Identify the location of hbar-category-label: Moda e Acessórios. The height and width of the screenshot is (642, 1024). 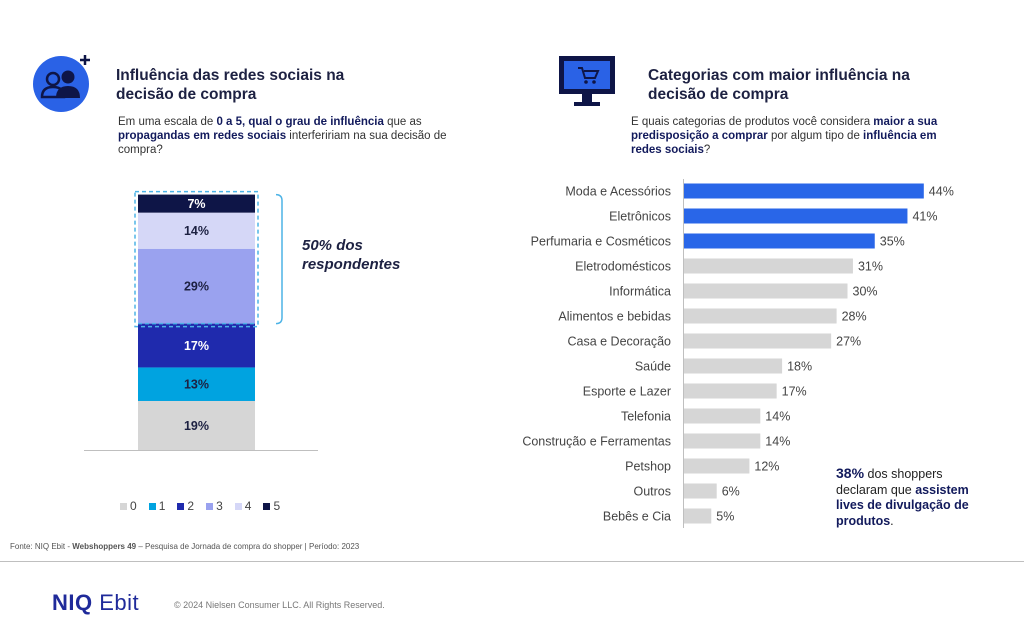
(618, 192).